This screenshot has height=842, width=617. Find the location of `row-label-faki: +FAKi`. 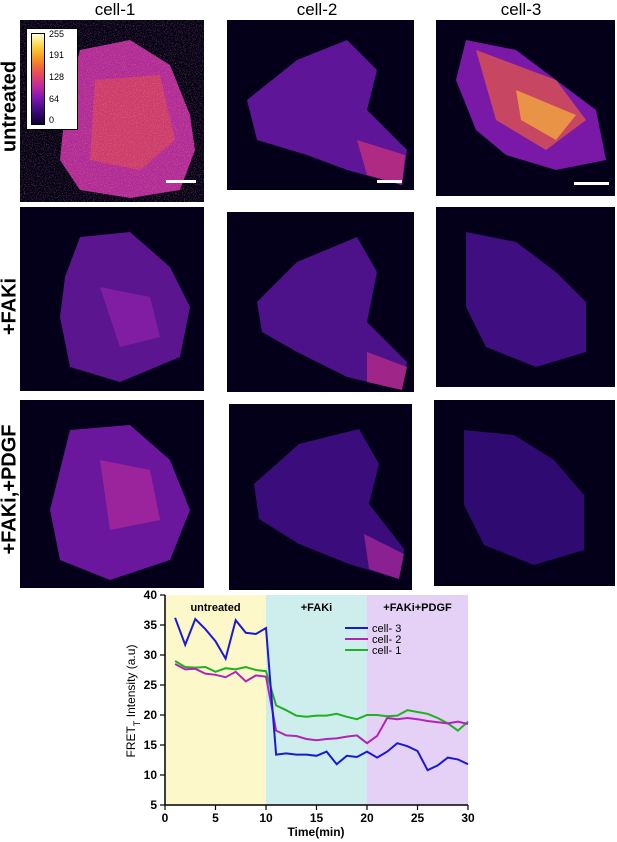

row-label-faki: +FAKi is located at coordinates (10, 306).